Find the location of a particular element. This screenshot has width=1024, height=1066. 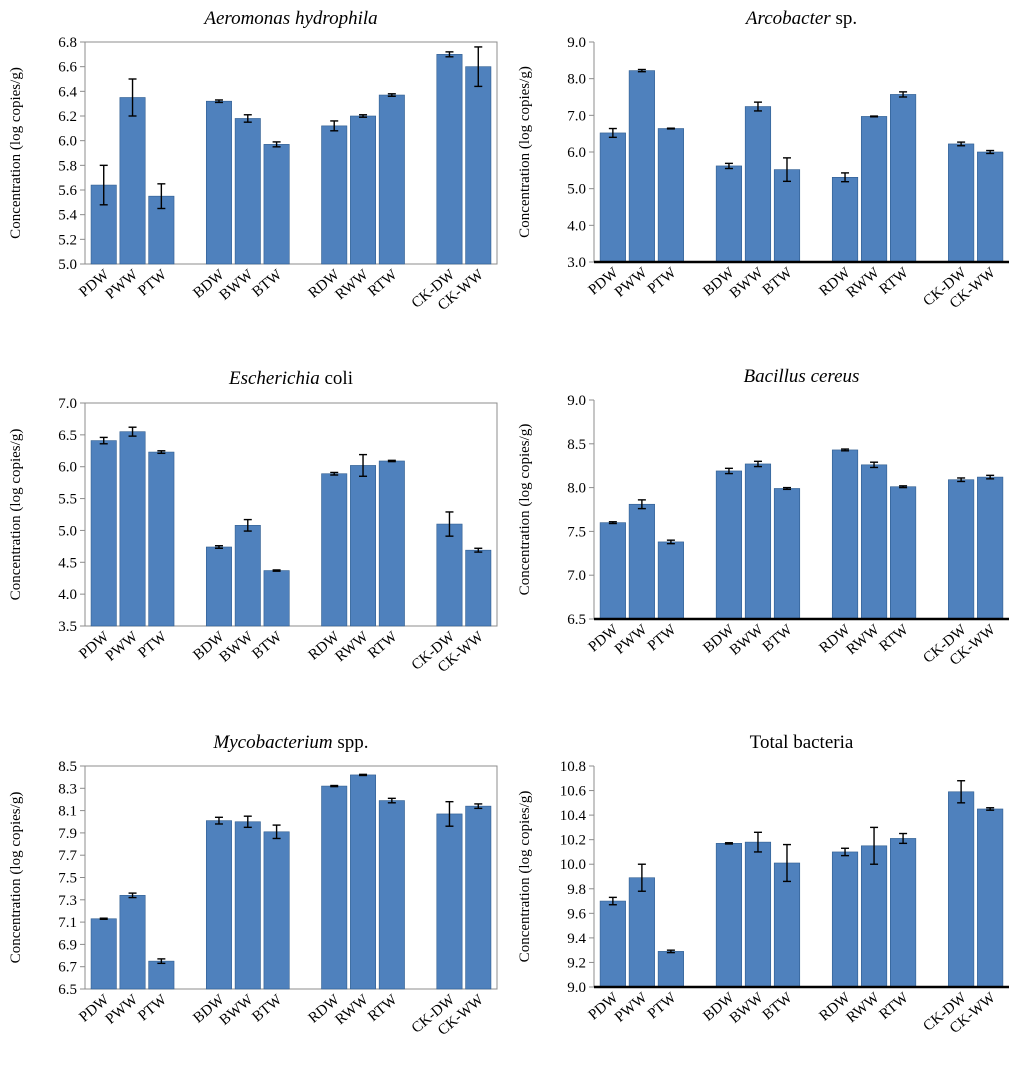

y-tick-label: 8.5 is located at coordinates (67, 767).